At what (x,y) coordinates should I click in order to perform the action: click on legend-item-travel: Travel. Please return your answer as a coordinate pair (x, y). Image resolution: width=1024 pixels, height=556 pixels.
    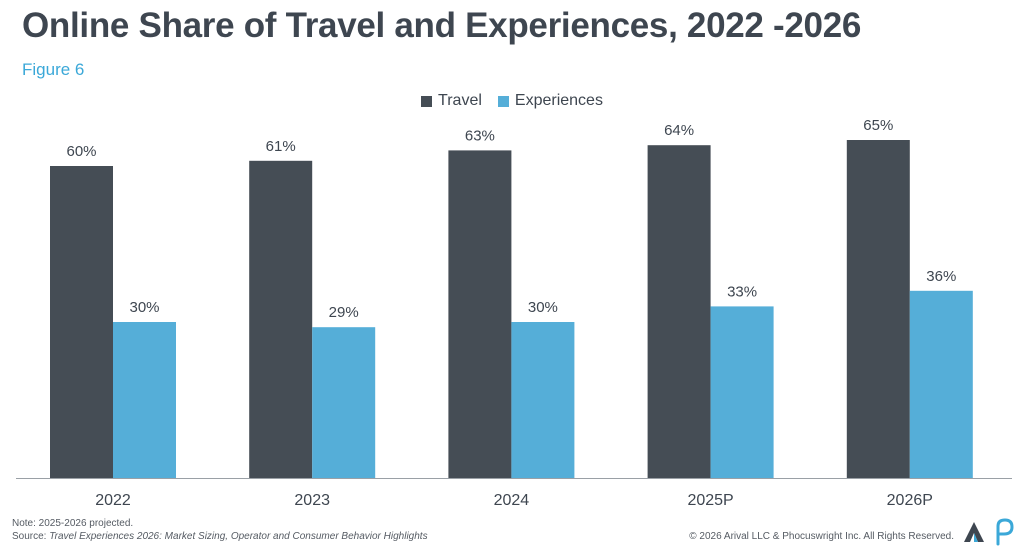
    Looking at the image, I should click on (451, 101).